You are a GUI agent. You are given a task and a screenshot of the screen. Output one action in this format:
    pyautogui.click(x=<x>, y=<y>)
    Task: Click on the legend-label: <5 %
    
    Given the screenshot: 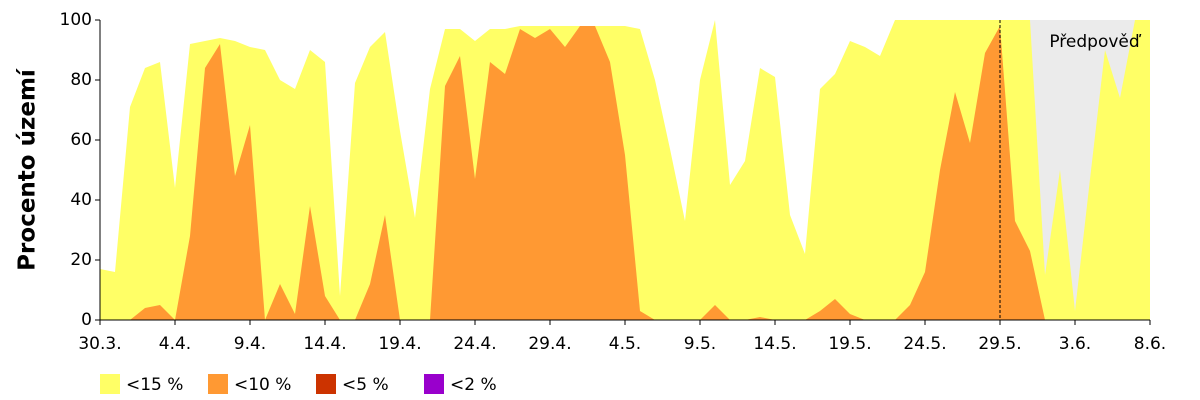 What is the action you would take?
    pyautogui.click(x=365, y=385)
    